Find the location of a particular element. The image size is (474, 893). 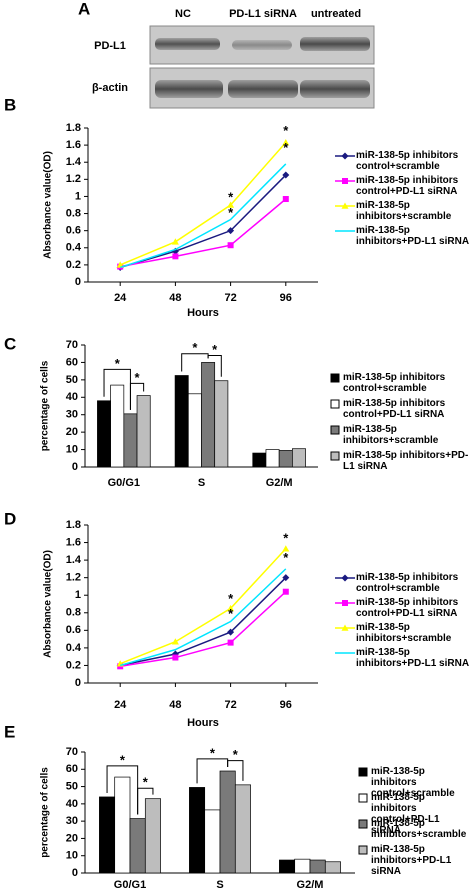

legend-item: miR-138-5p inhibitors control+scramble is located at coordinates (403, 161).